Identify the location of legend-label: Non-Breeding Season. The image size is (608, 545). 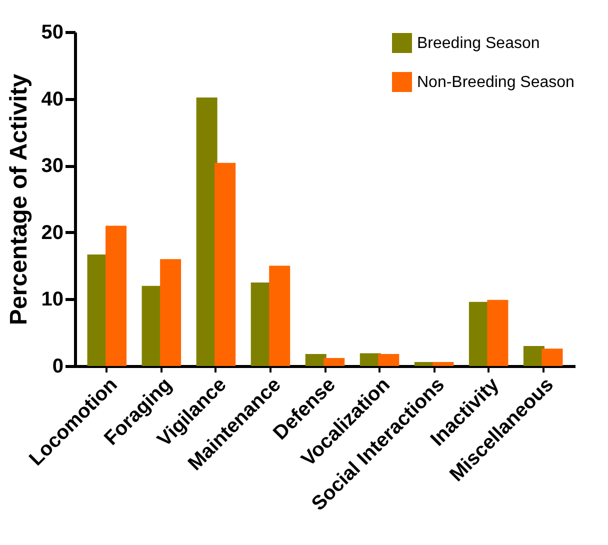
(495, 82).